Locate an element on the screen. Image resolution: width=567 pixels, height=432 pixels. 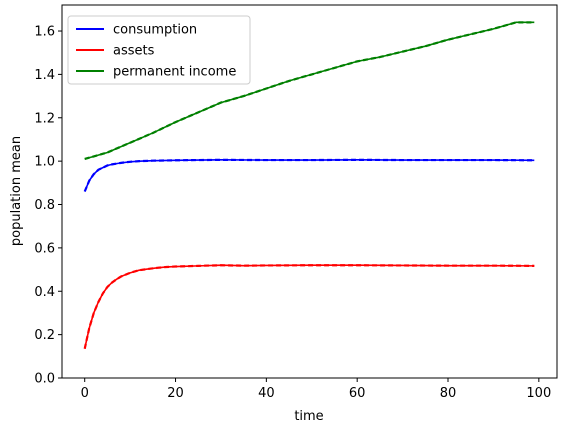
x-tick-label: 0 is located at coordinates (85, 393).